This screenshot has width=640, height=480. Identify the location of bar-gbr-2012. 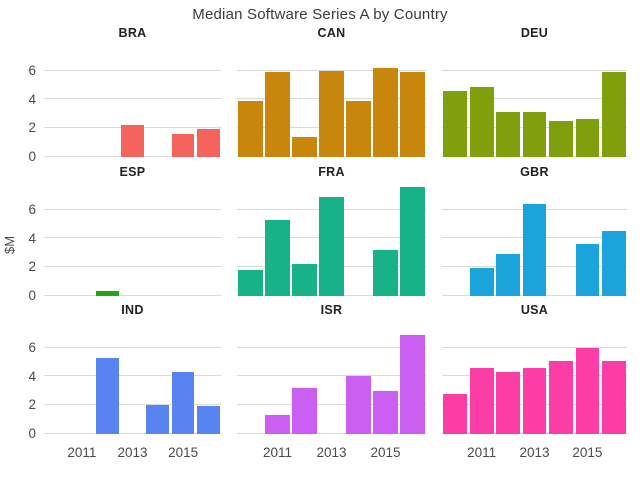
(508, 275).